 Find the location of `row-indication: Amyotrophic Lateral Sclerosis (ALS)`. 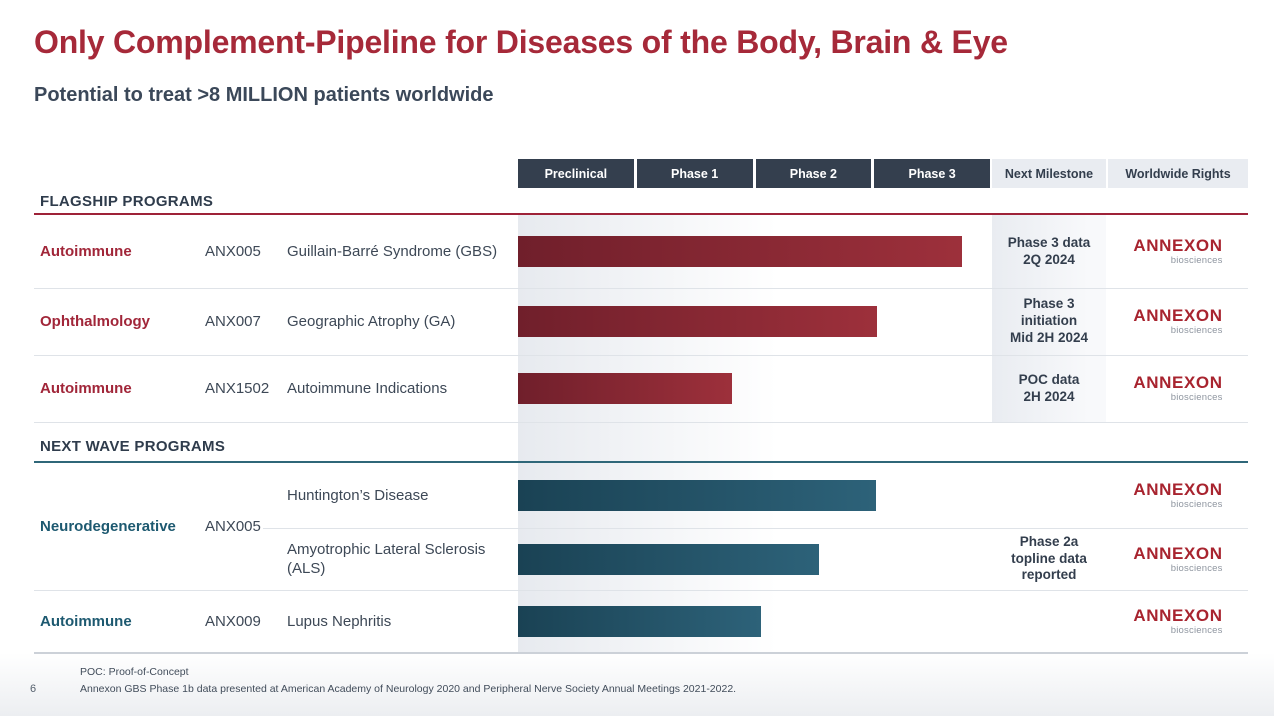

row-indication: Amyotrophic Lateral Sclerosis (ALS) is located at coordinates (386, 559).